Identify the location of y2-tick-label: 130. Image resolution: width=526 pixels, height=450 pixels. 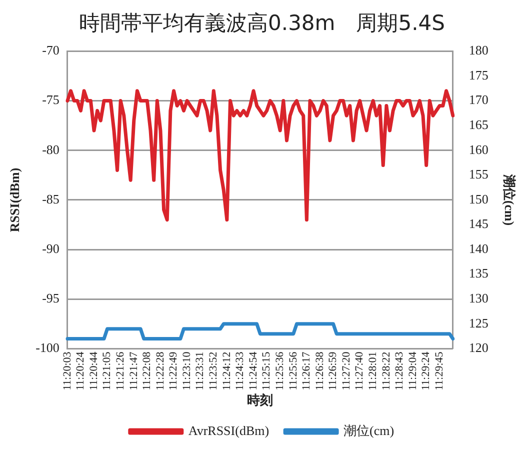
(478, 298).